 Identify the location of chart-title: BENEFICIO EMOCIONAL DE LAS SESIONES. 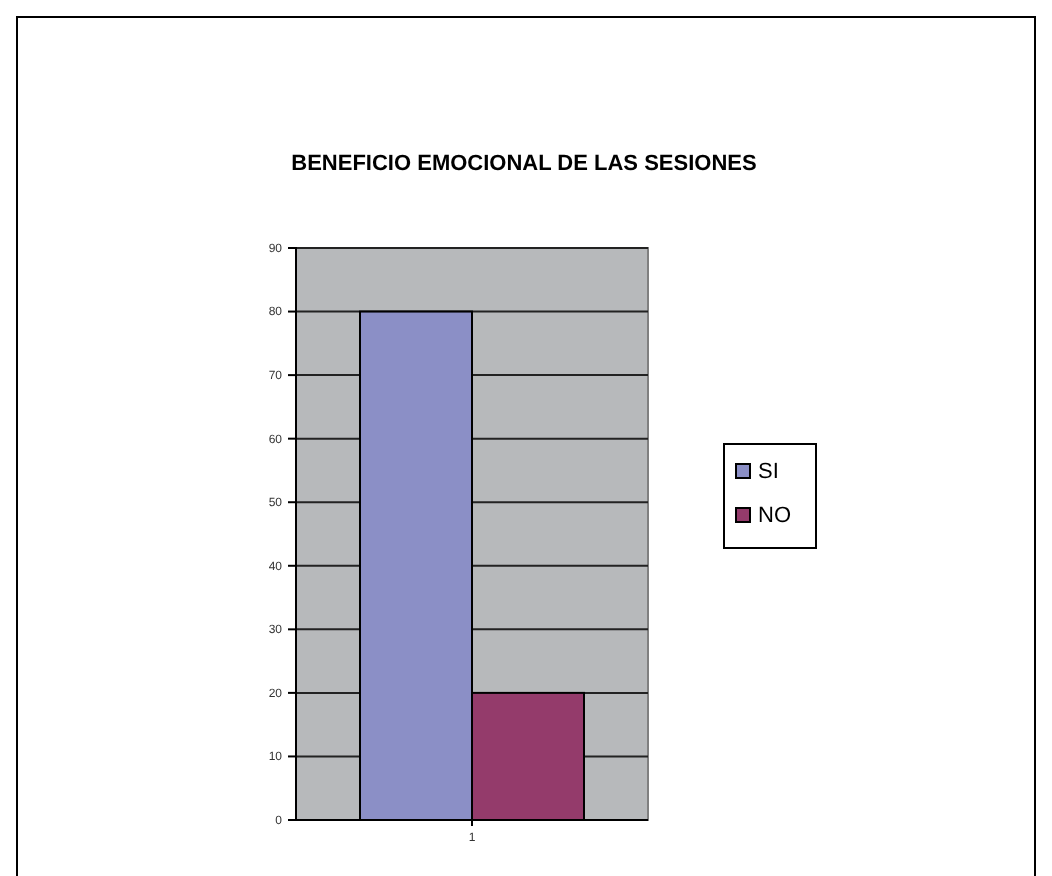
(524, 164).